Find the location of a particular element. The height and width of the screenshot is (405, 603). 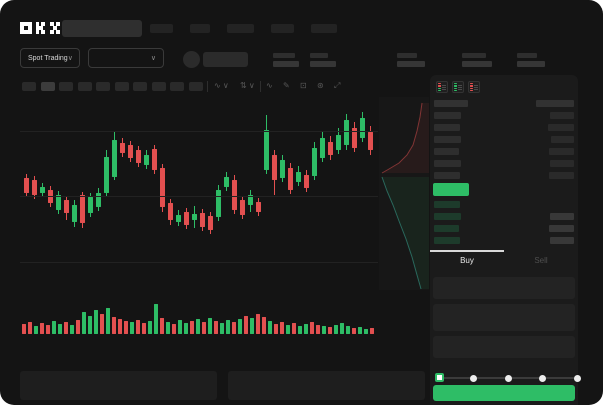

chart-gridline is located at coordinates (199, 262).